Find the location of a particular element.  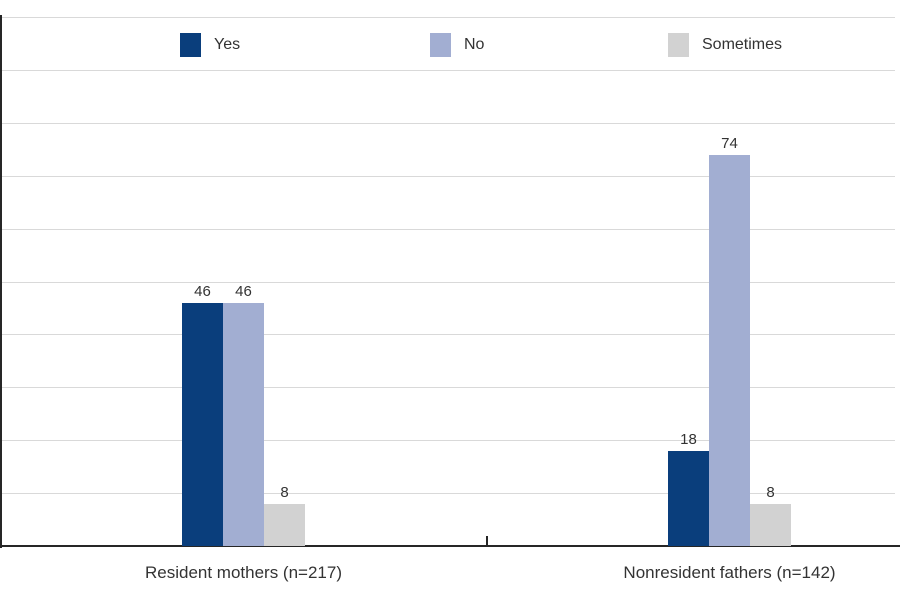

bar-yes-group2 is located at coordinates (688, 498).